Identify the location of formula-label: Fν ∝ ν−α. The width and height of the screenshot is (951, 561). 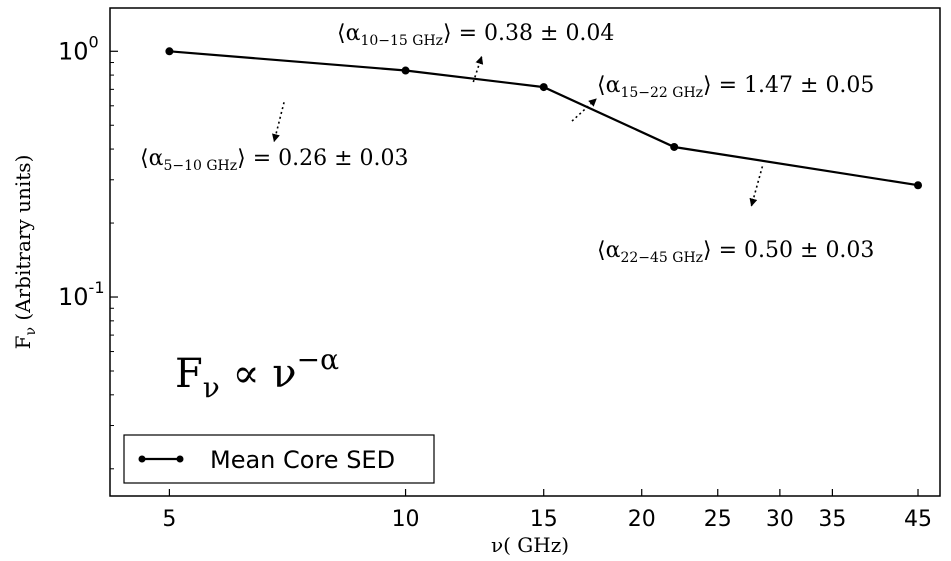
(257, 373).